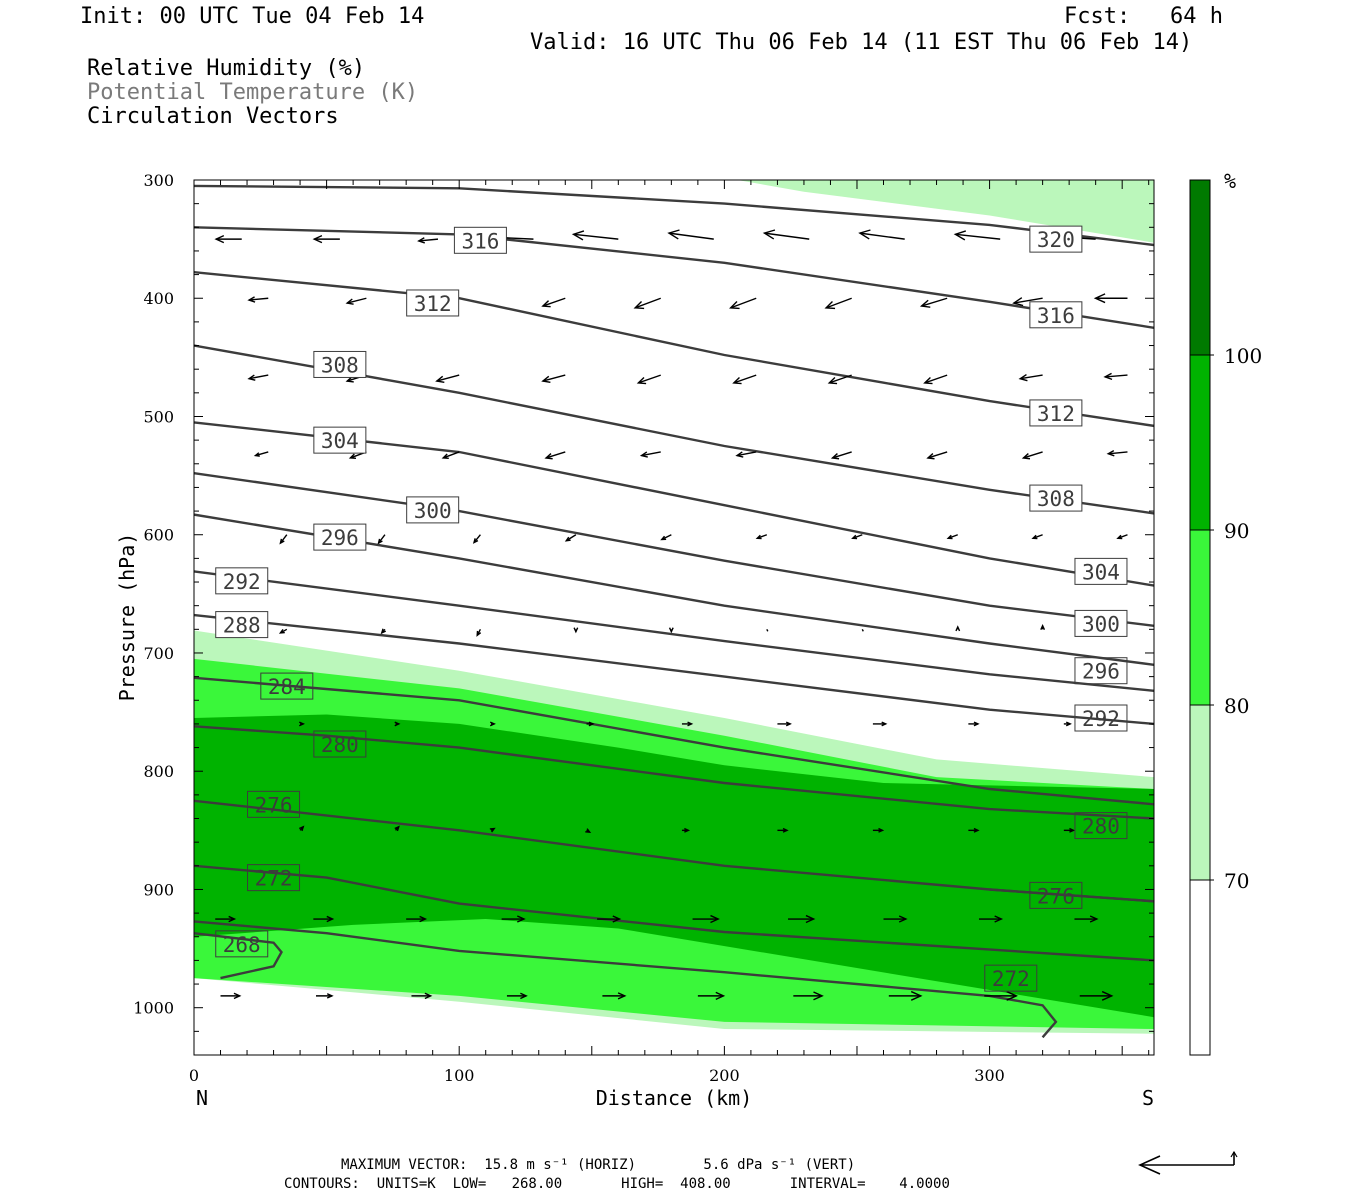 The image size is (1350, 1200). What do you see at coordinates (127, 617) in the screenshot?
I see `y-axis-label: Pressure (hPa)` at bounding box center [127, 617].